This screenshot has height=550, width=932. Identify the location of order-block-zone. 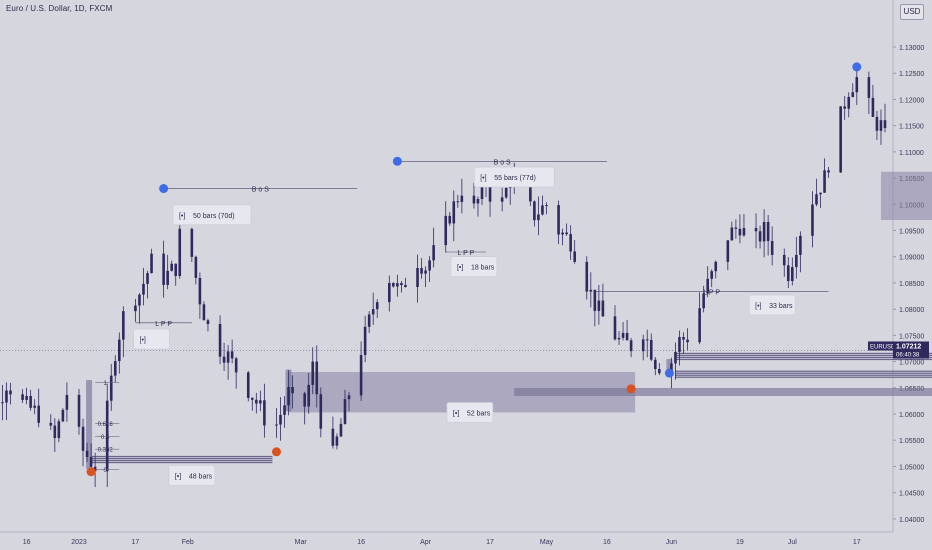
(906, 196).